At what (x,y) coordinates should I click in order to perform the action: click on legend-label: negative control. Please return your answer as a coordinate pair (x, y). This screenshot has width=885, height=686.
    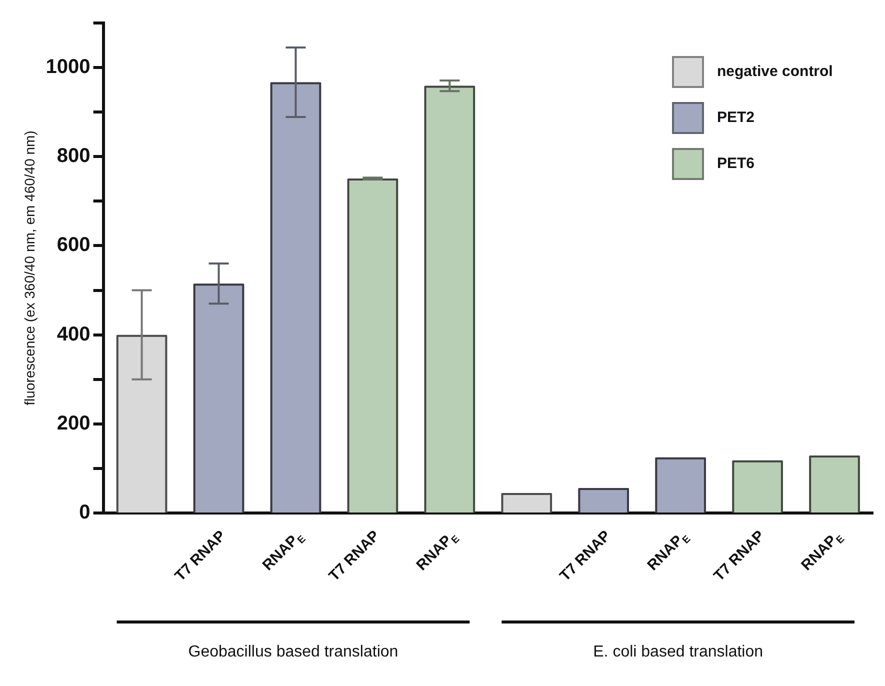
    Looking at the image, I should click on (775, 71).